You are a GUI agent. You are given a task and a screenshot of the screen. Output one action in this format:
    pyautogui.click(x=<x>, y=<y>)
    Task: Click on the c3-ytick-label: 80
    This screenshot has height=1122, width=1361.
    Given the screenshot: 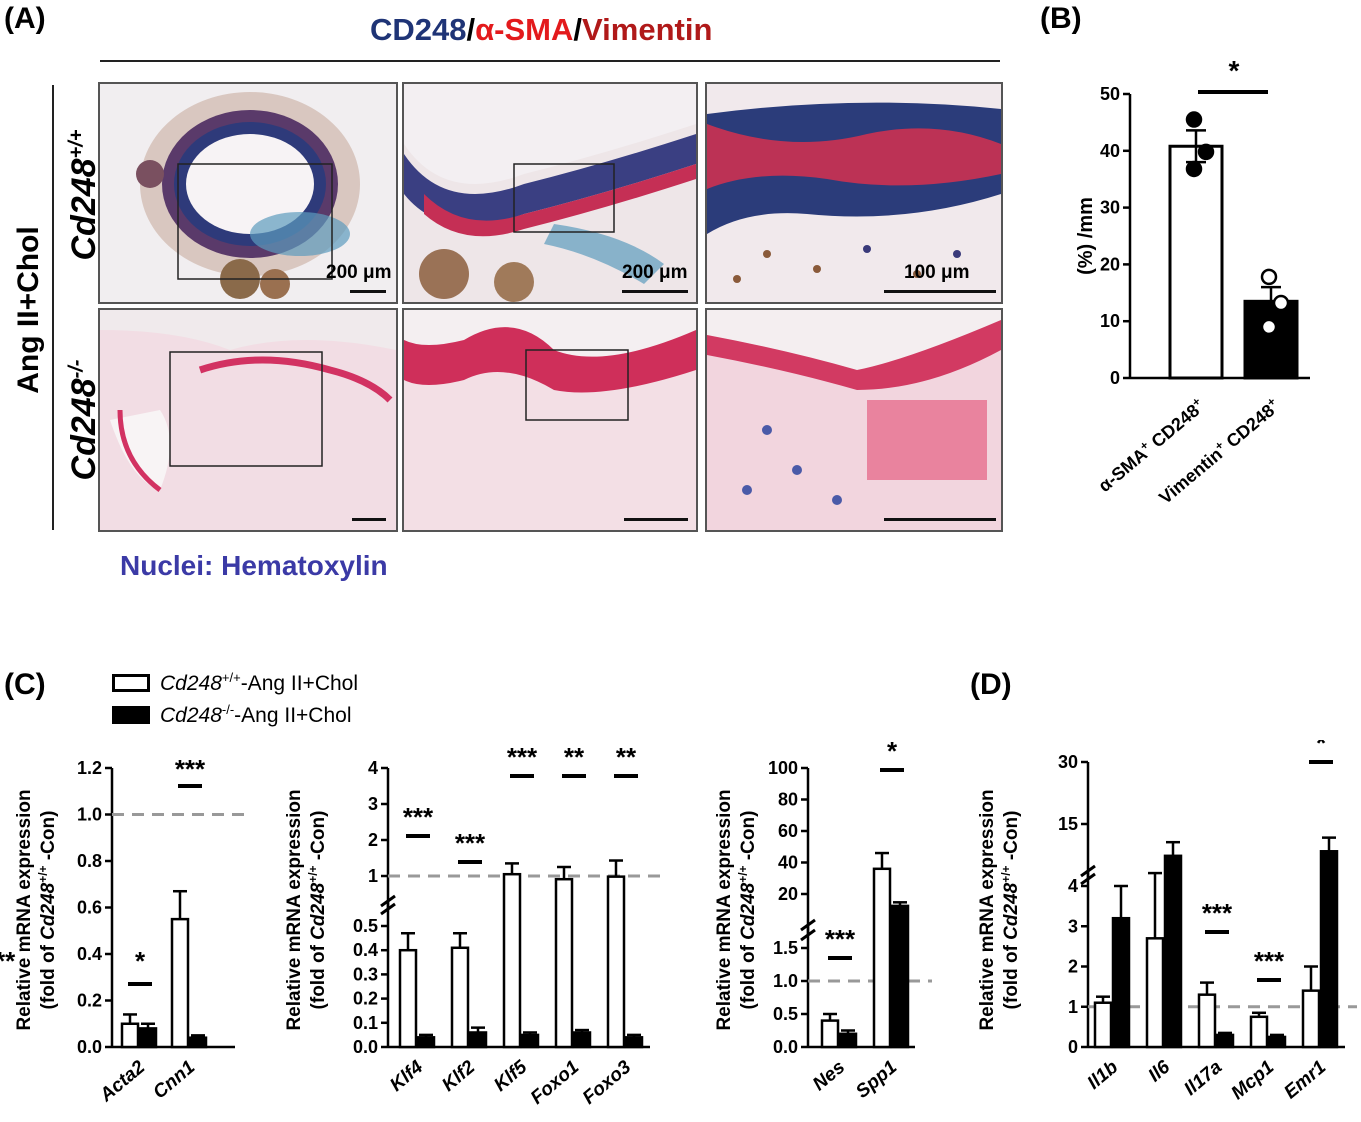 What is the action you would take?
    pyautogui.click(x=788, y=800)
    